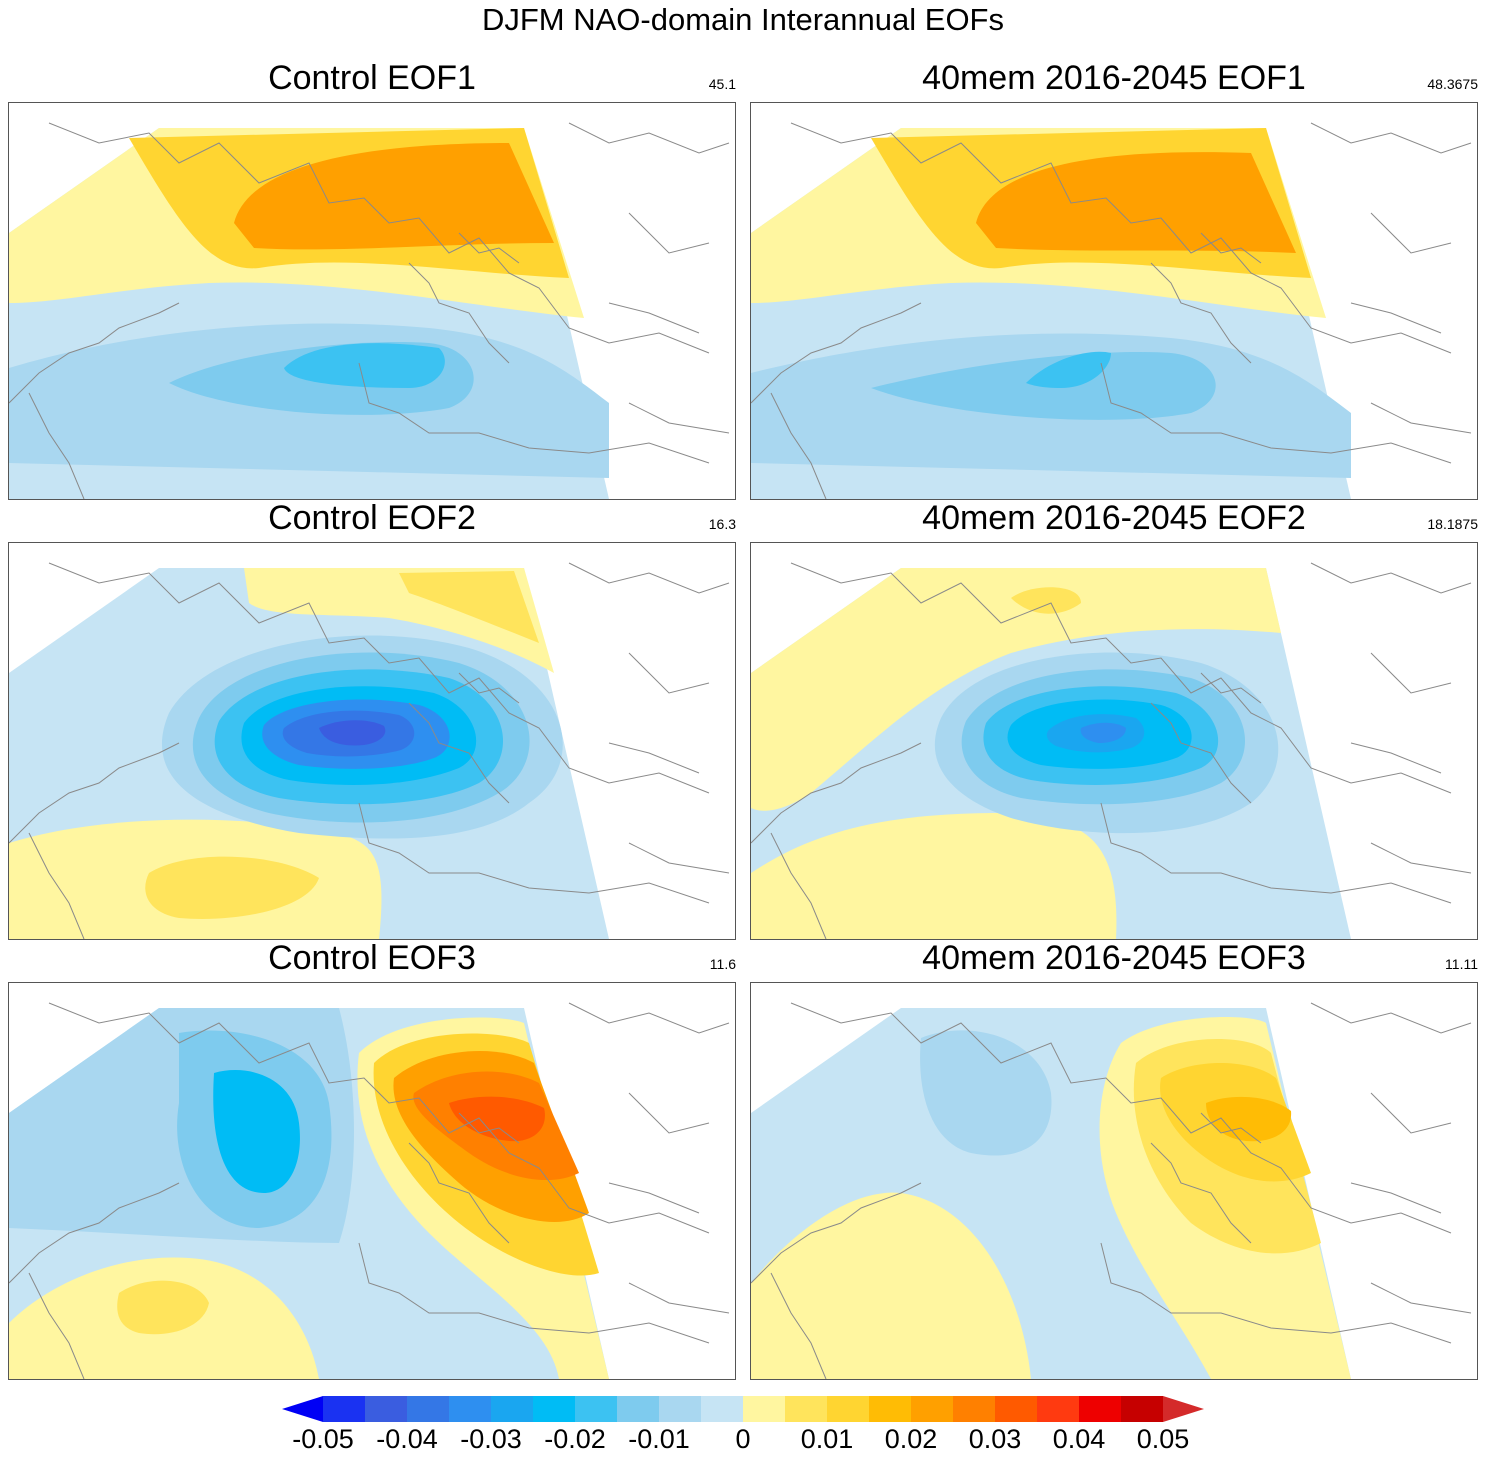 The width and height of the screenshot is (1486, 1463). I want to click on panel-title: Control EOF3, so click(372, 958).